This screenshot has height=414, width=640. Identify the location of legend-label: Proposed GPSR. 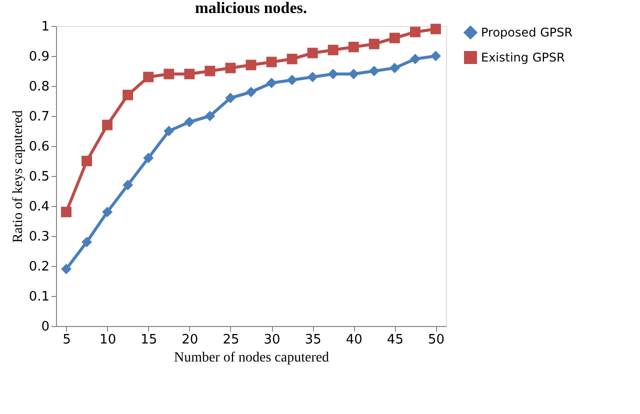
(527, 33).